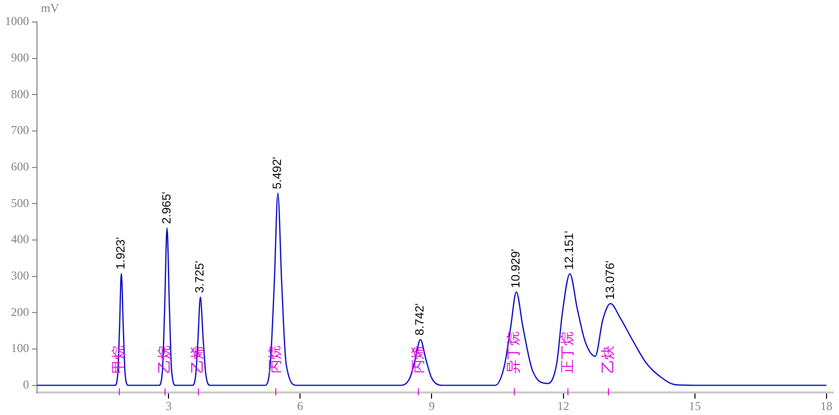 This screenshot has width=839, height=415. I want to click on x-tick-label: 6, so click(300, 405).